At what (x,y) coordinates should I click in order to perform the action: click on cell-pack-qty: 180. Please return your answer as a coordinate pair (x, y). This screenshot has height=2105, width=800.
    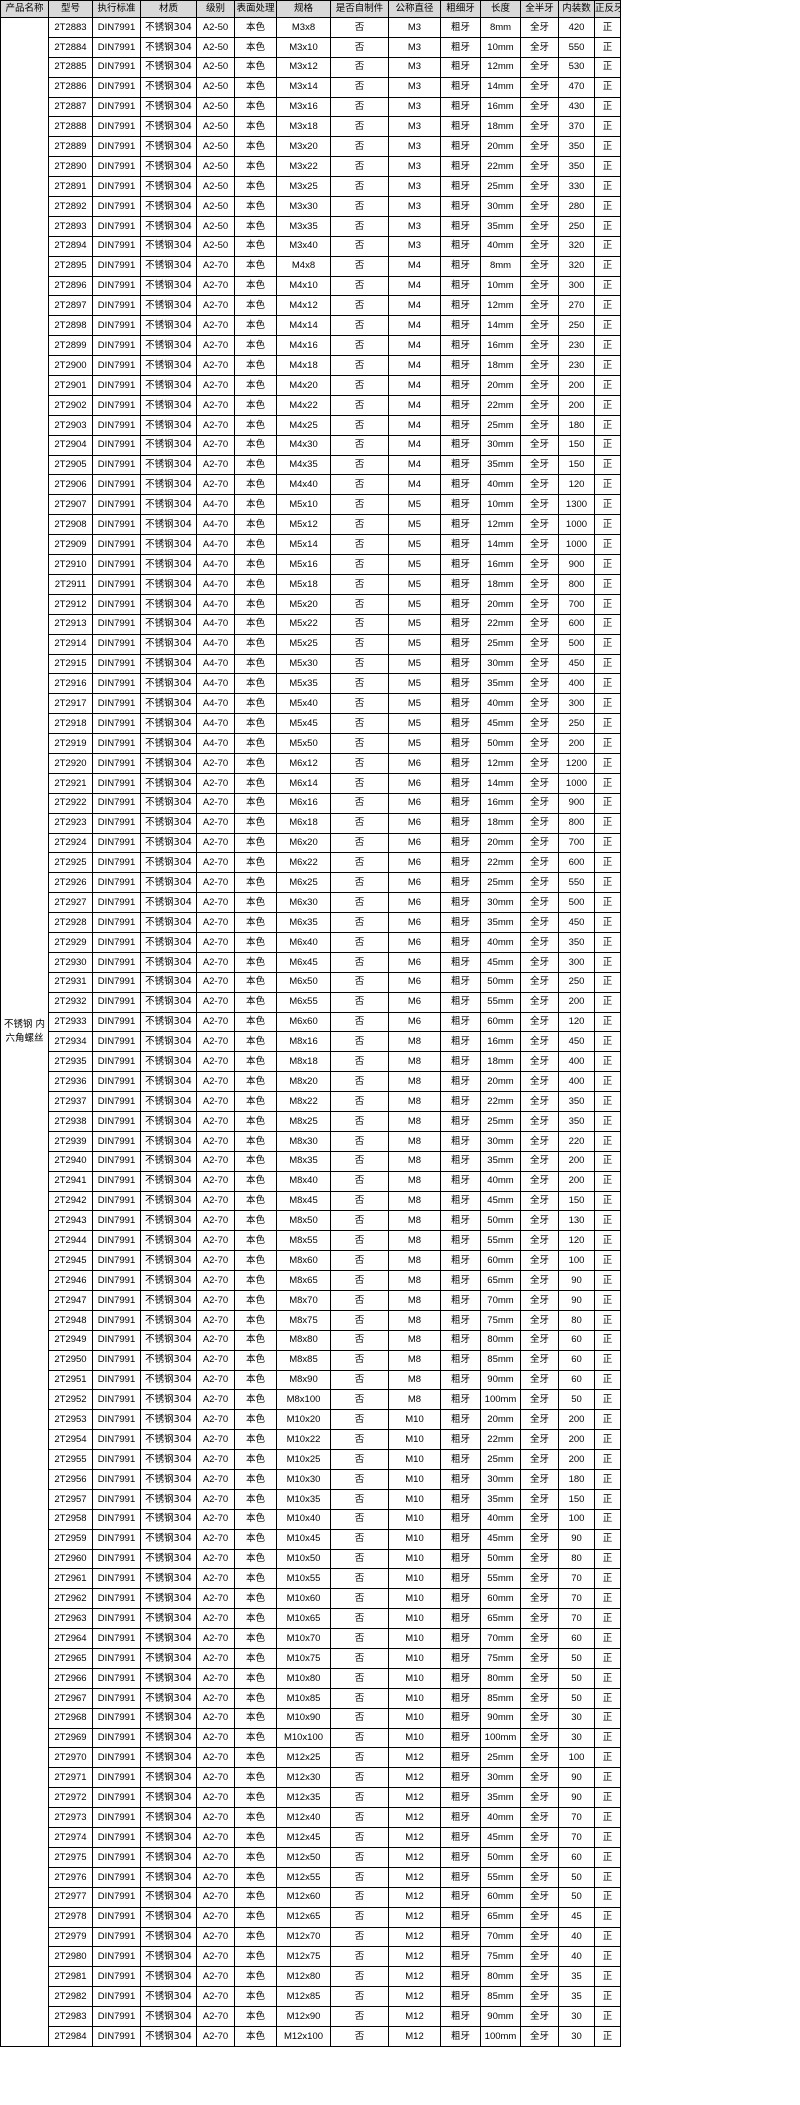
    Looking at the image, I should click on (576, 425).